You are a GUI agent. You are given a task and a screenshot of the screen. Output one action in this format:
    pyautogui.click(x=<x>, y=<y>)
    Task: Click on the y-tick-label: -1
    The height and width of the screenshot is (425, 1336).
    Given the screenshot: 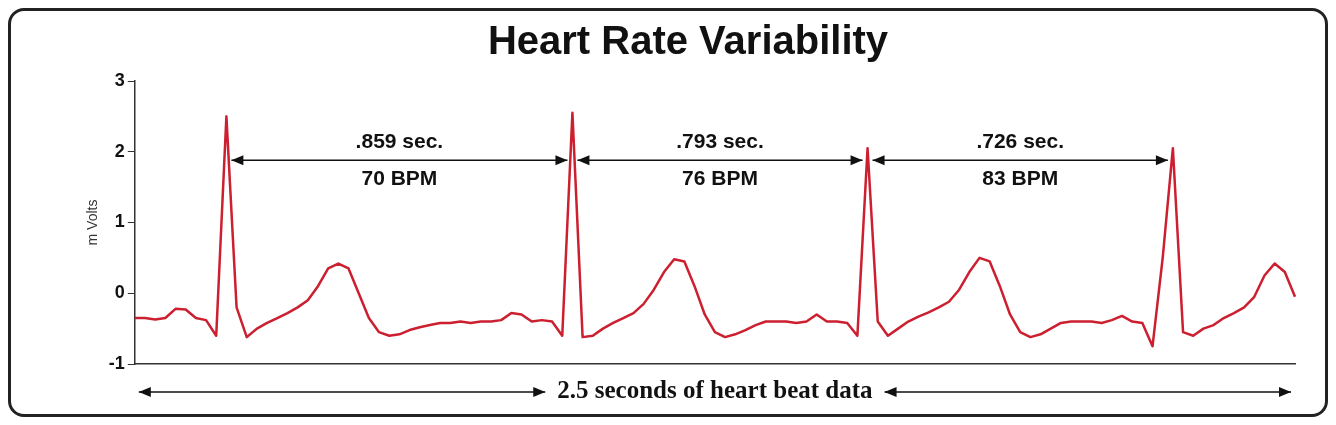 What is the action you would take?
    pyautogui.click(x=116, y=362)
    